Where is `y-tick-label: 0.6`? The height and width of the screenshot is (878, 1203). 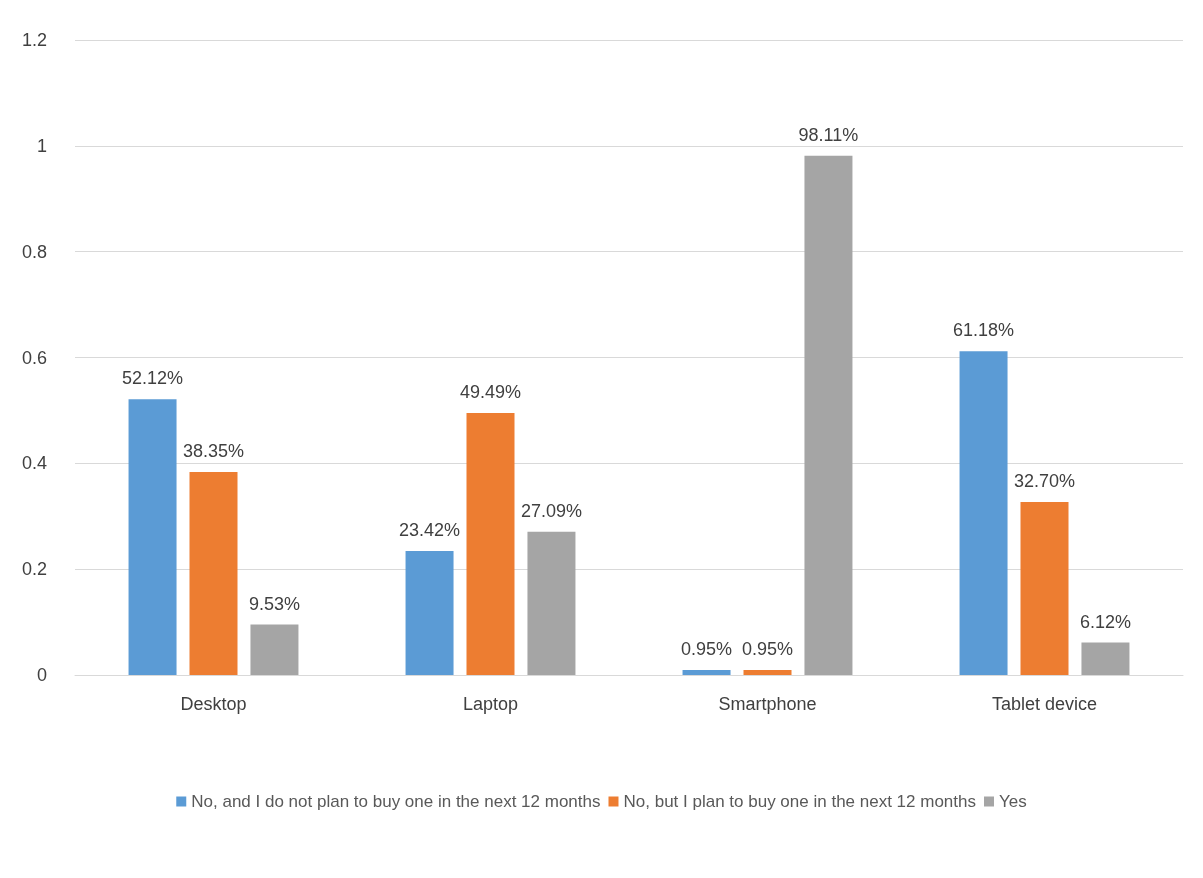
y-tick-label: 0.6 is located at coordinates (34, 357).